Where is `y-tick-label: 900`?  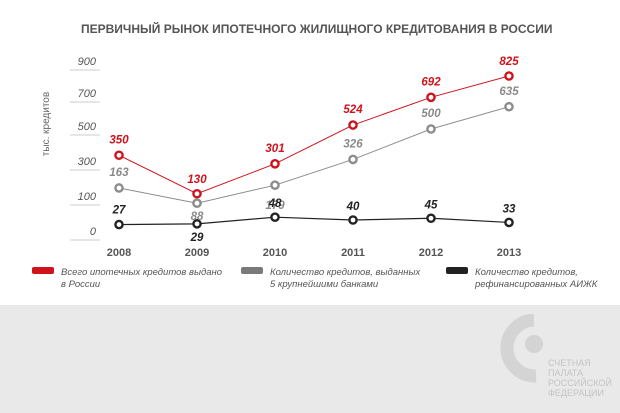
y-tick-label: 900 is located at coordinates (87, 62).